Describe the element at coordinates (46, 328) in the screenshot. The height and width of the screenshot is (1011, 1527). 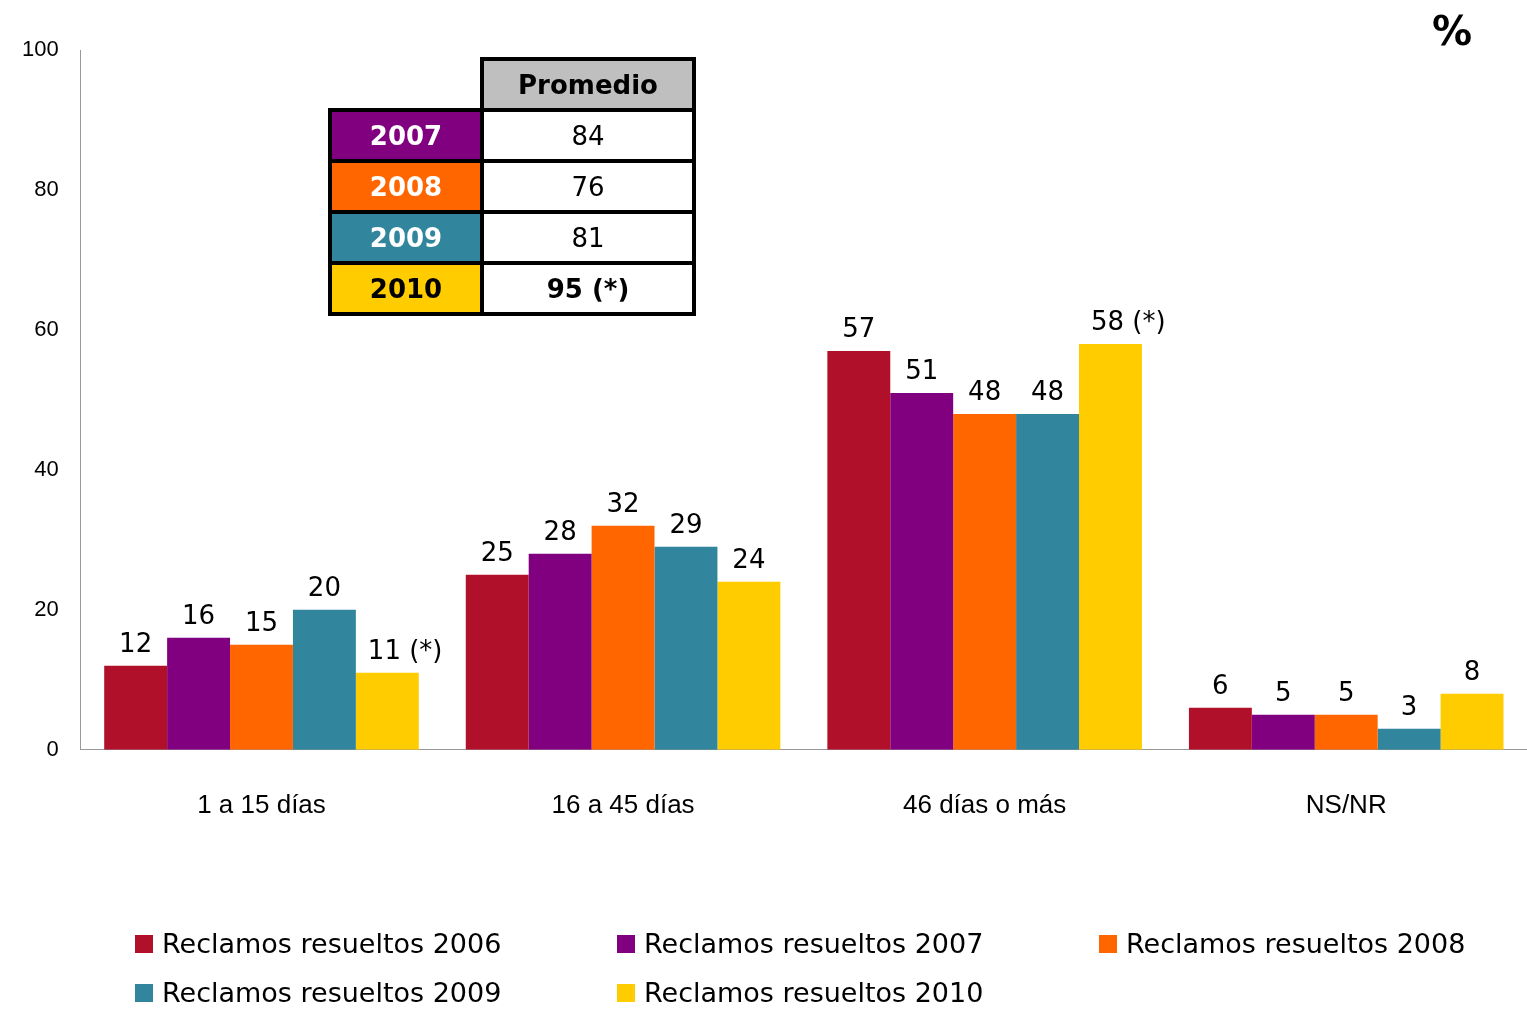
I see `y-tick-label: 60` at that location.